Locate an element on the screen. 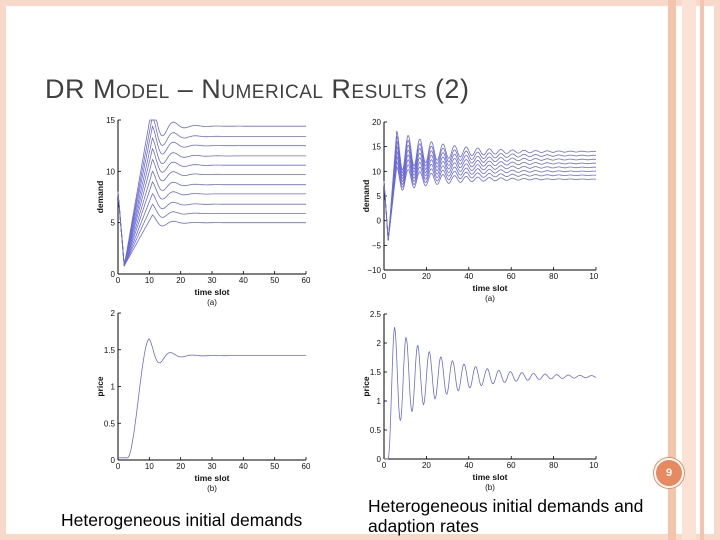  chart-panel-a: 0 10 20 30 40 50 60 0 5 10 15 time slot demand (a) is located at coordinates (205, 210).